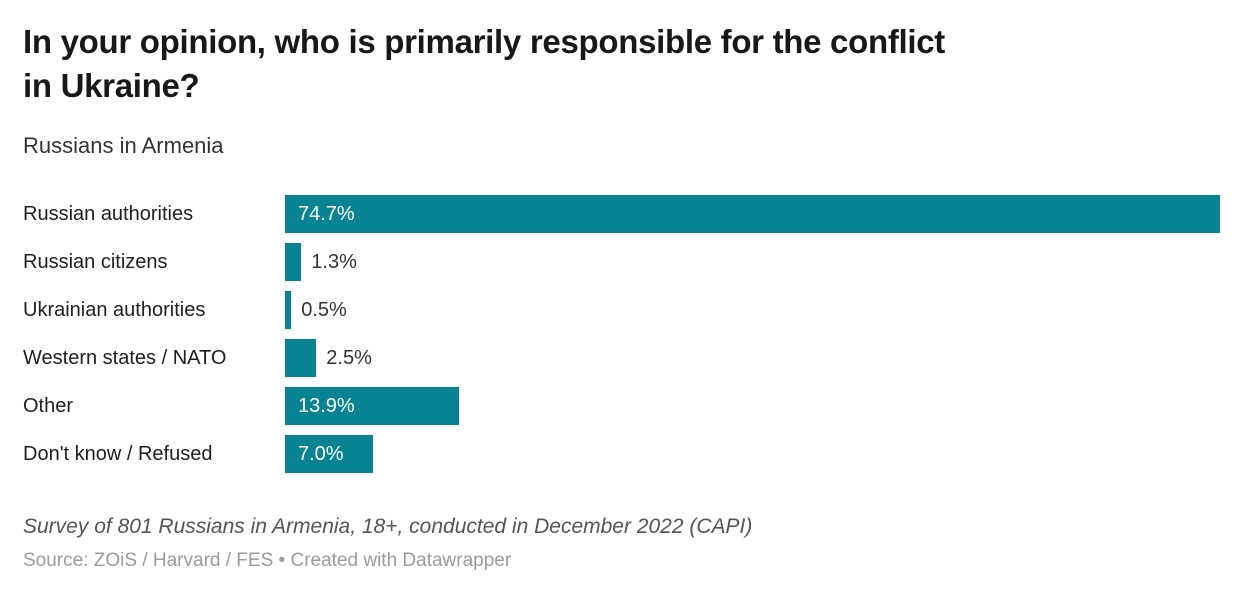  I want to click on value-label: 13.9%, so click(326, 405).